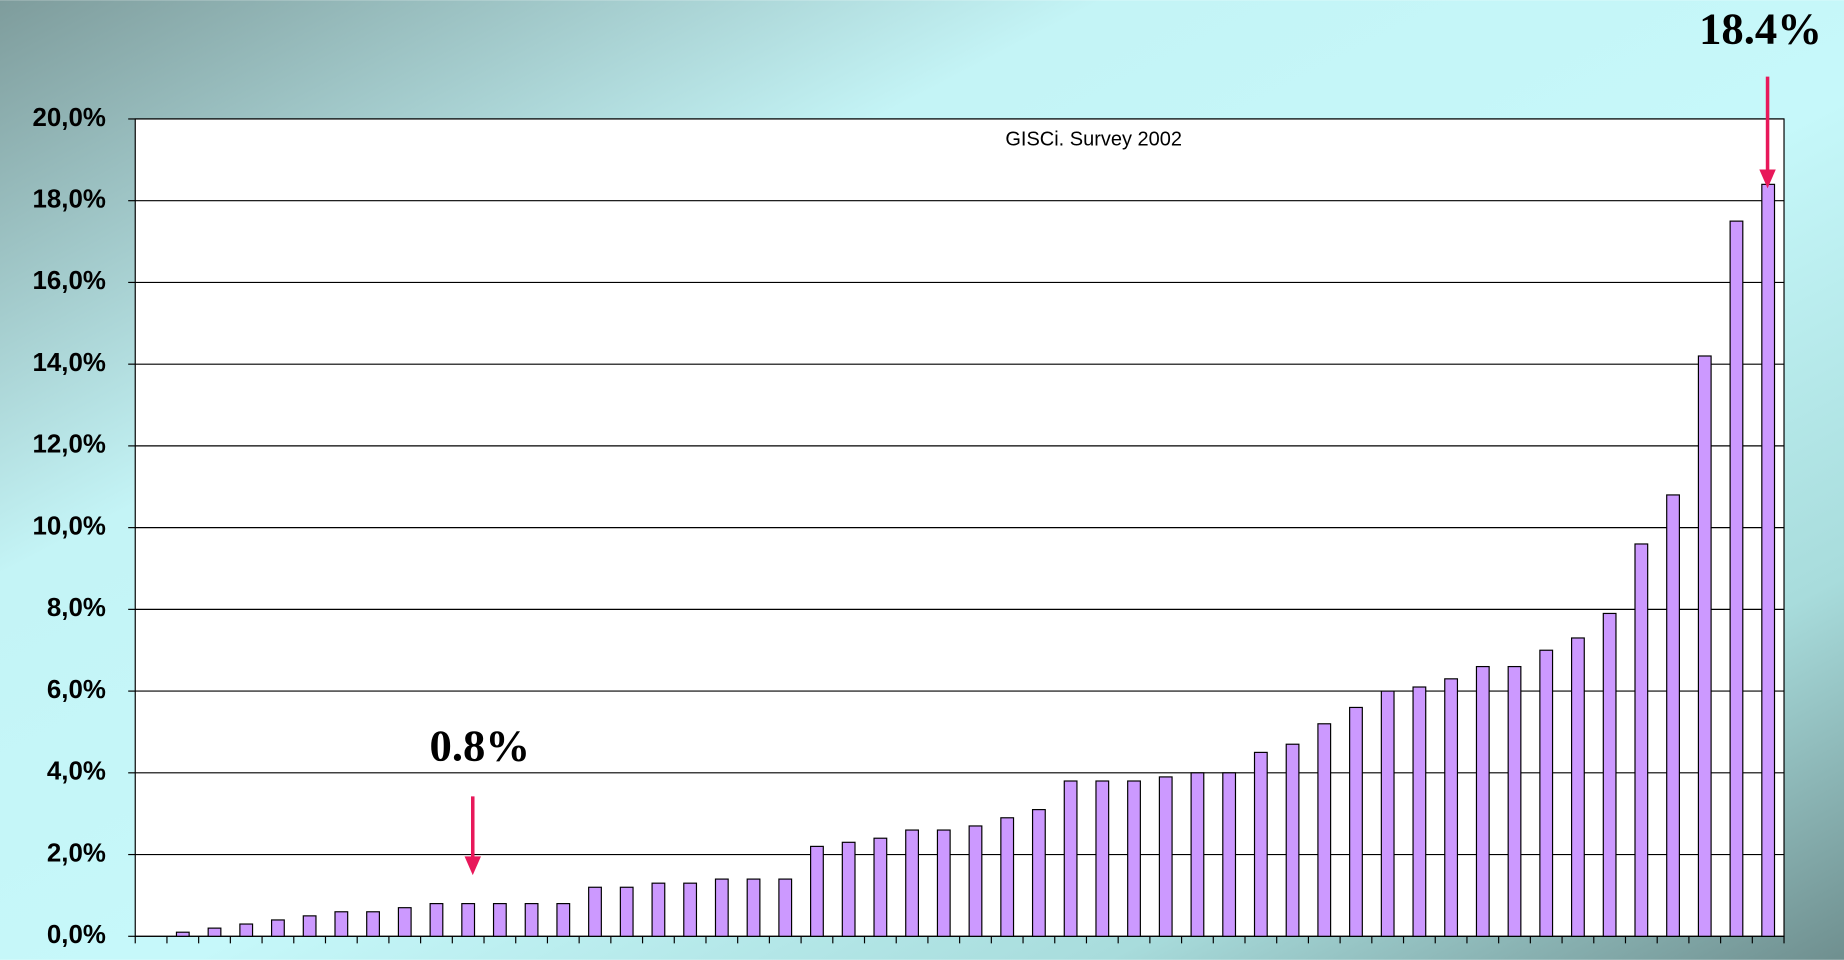 This screenshot has height=960, width=1844. What do you see at coordinates (76, 853) in the screenshot?
I see `y-tick-label: 2,0%` at bounding box center [76, 853].